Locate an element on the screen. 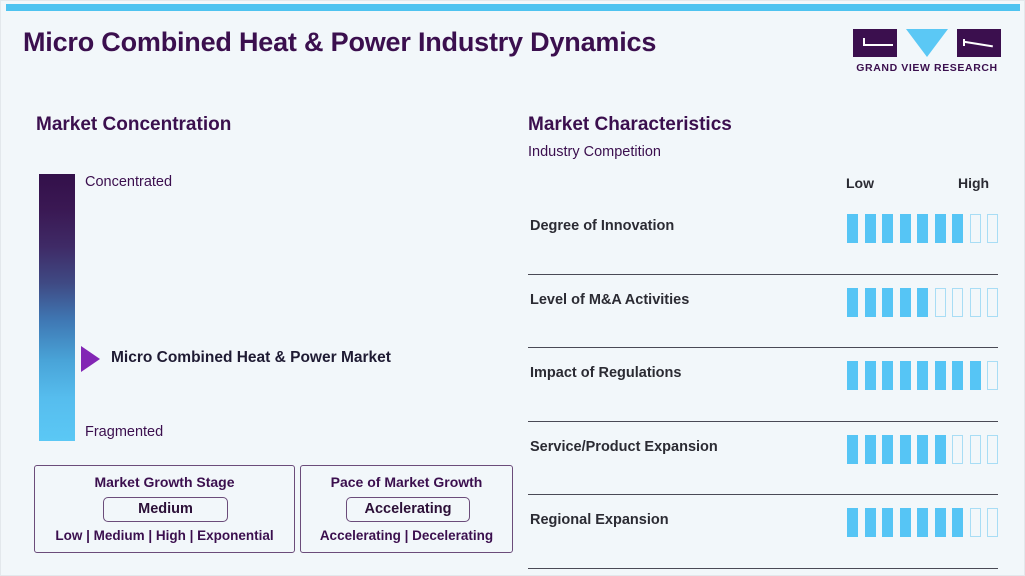 The height and width of the screenshot is (576, 1025). characteristic-row: Level of M&A Activities is located at coordinates (763, 311).